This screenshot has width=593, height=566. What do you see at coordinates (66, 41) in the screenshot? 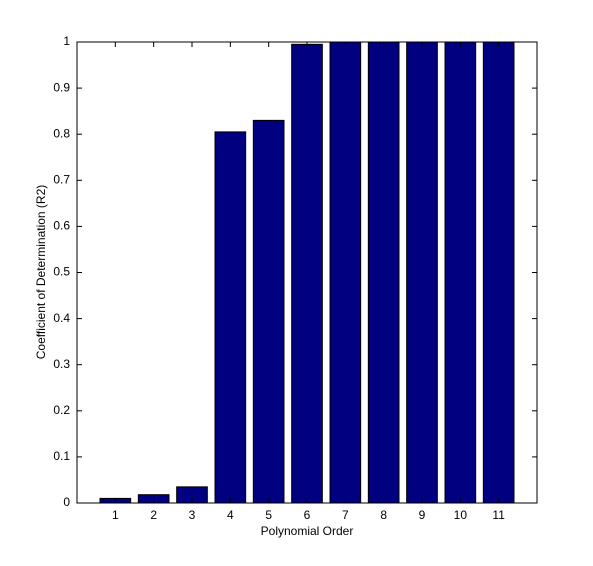
I see `y-tick-label: 1` at bounding box center [66, 41].